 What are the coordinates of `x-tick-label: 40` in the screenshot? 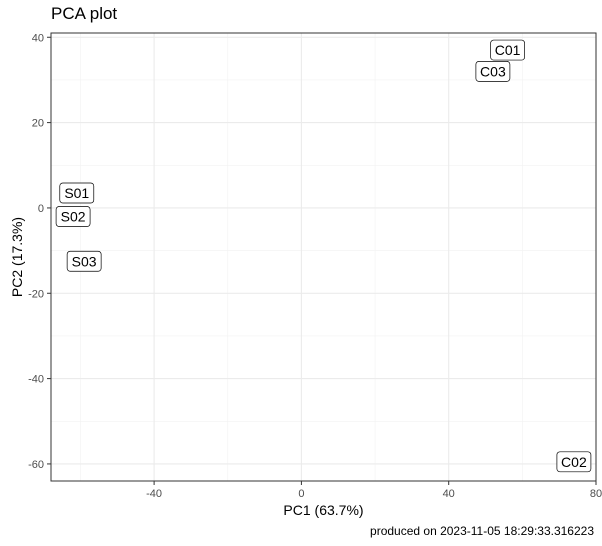 It's located at (449, 494).